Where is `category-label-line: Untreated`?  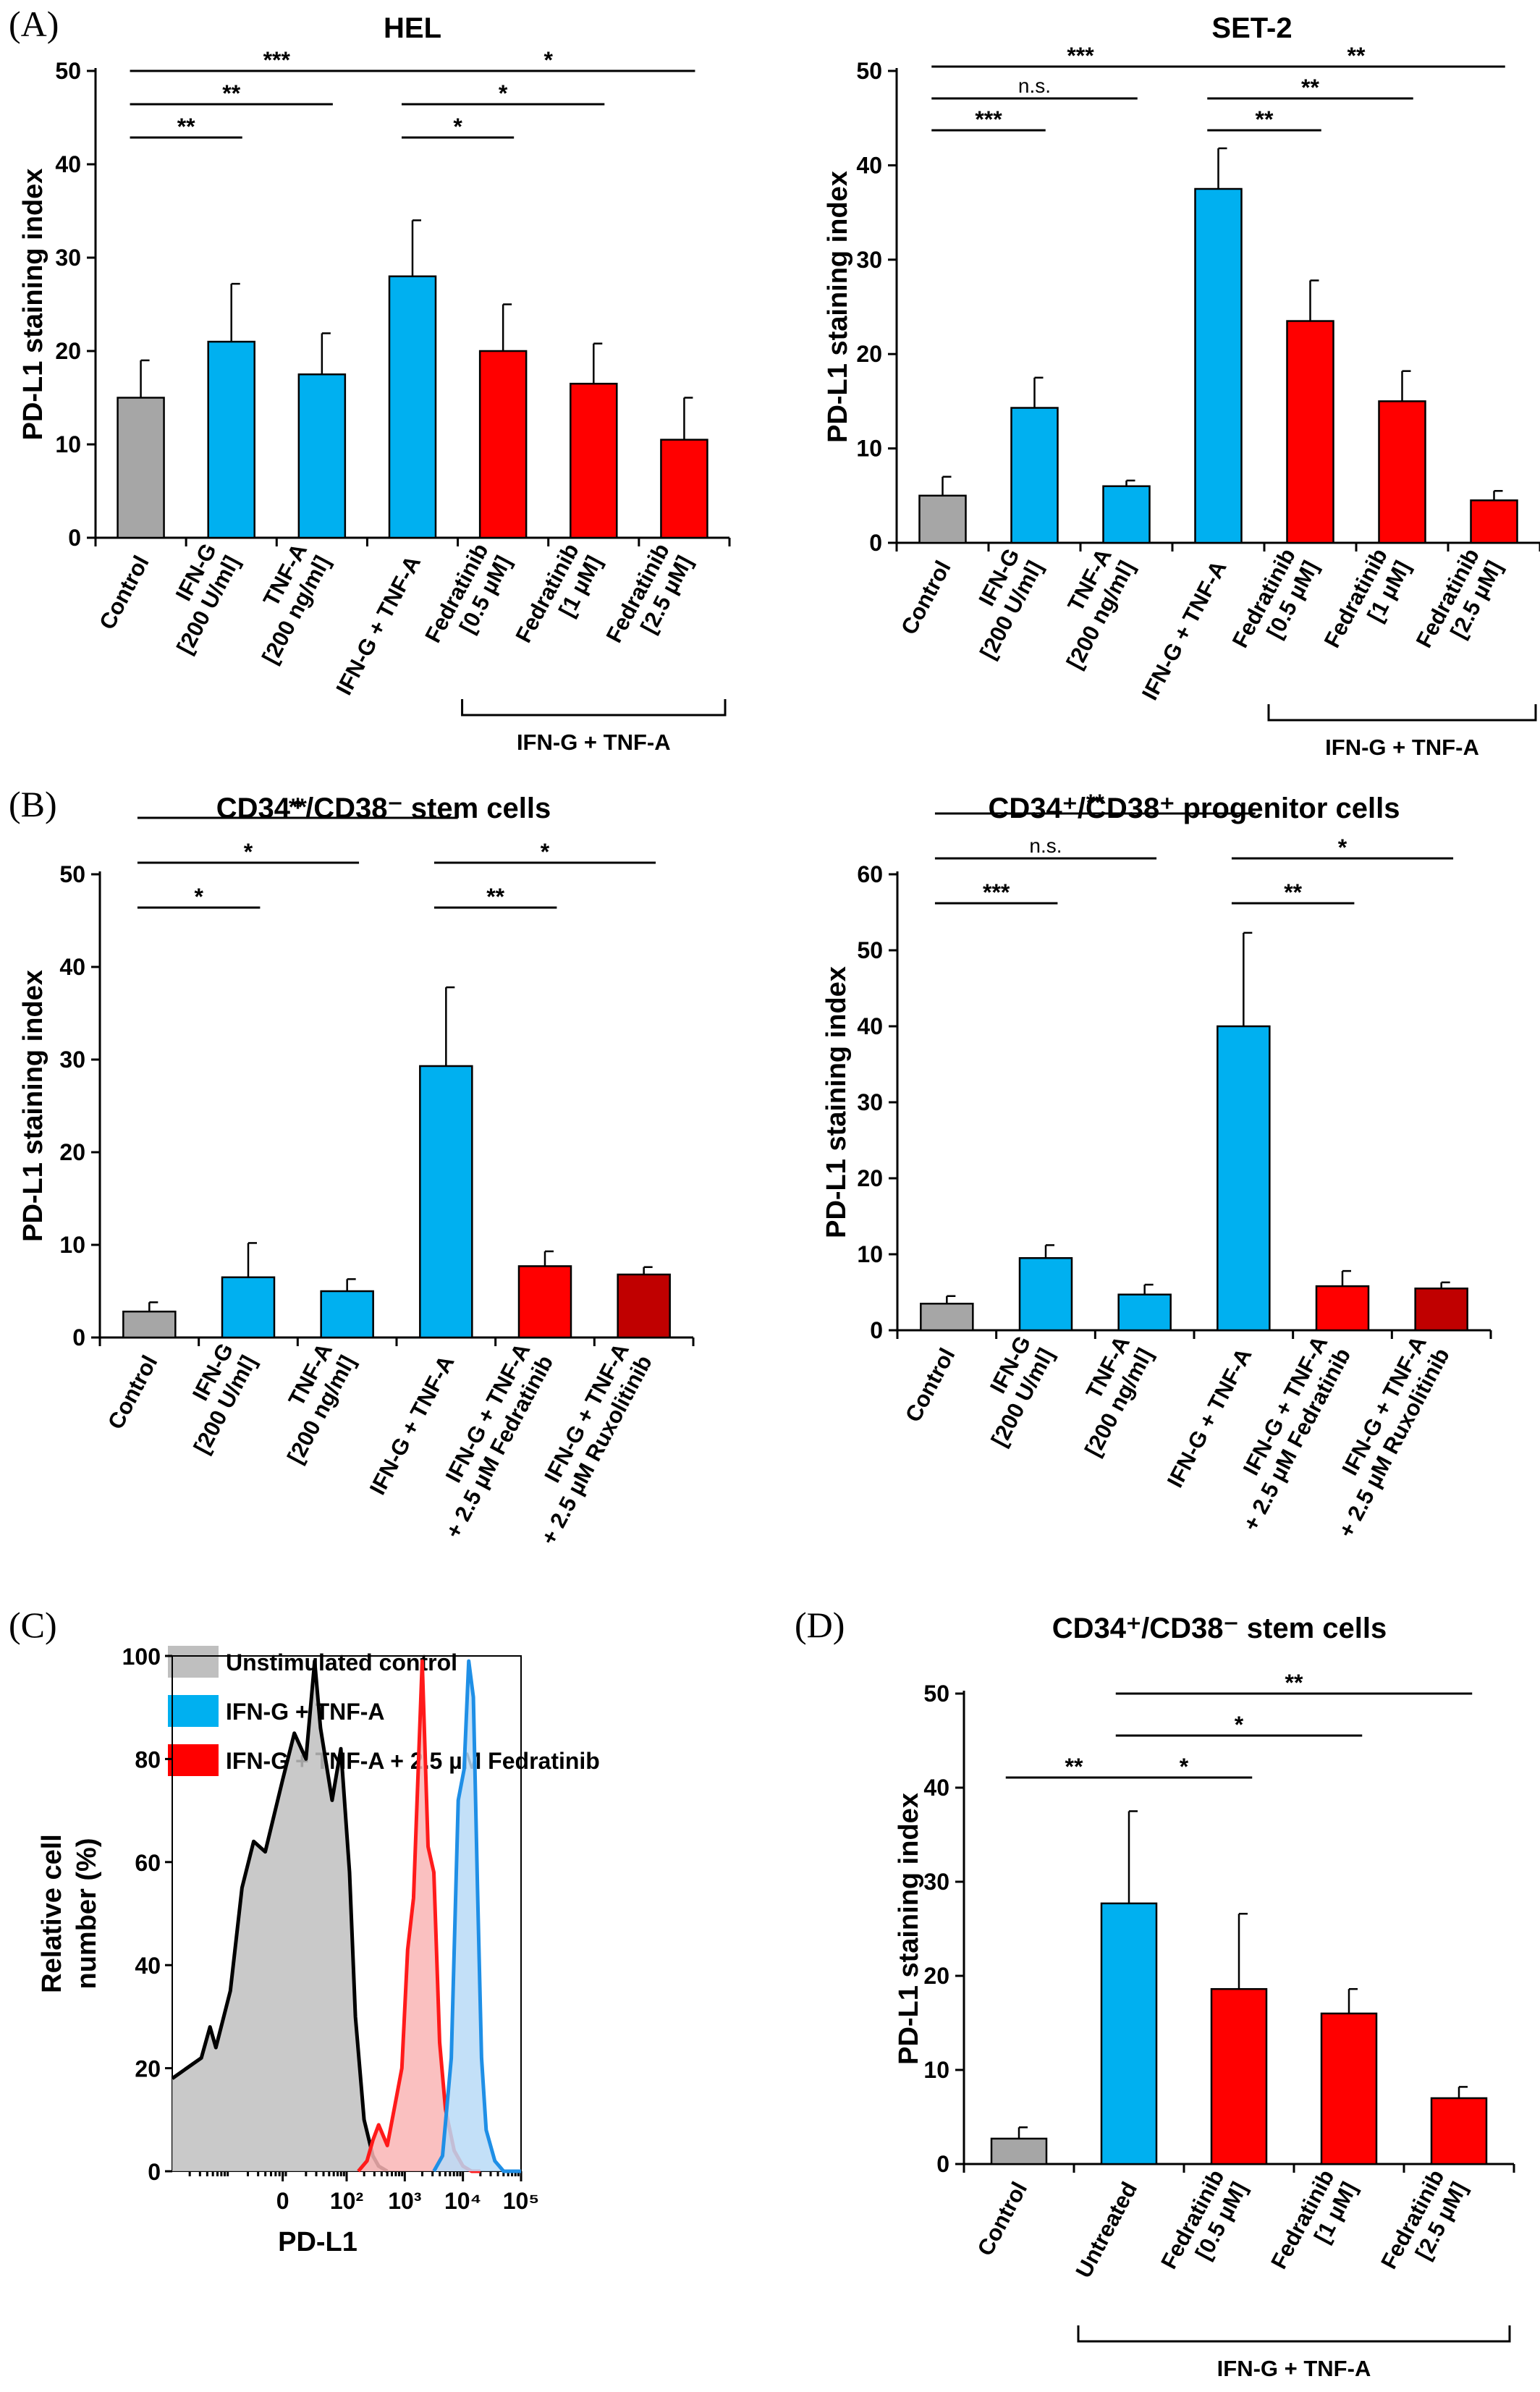 category-label-line: Untreated is located at coordinates (1106, 2230).